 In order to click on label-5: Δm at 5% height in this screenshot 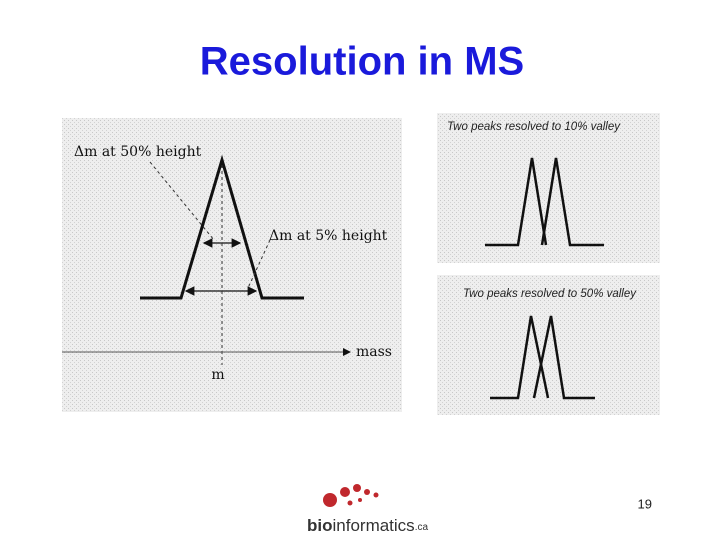, I will do `click(328, 236)`.